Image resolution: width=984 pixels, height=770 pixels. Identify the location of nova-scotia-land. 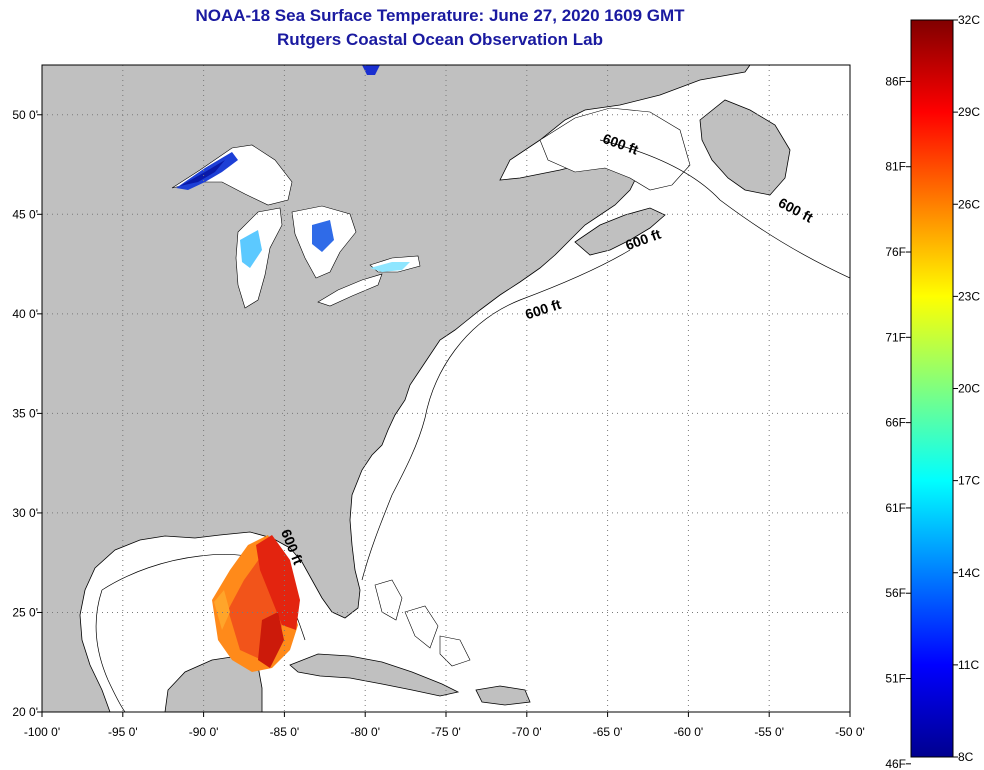
(620, 231).